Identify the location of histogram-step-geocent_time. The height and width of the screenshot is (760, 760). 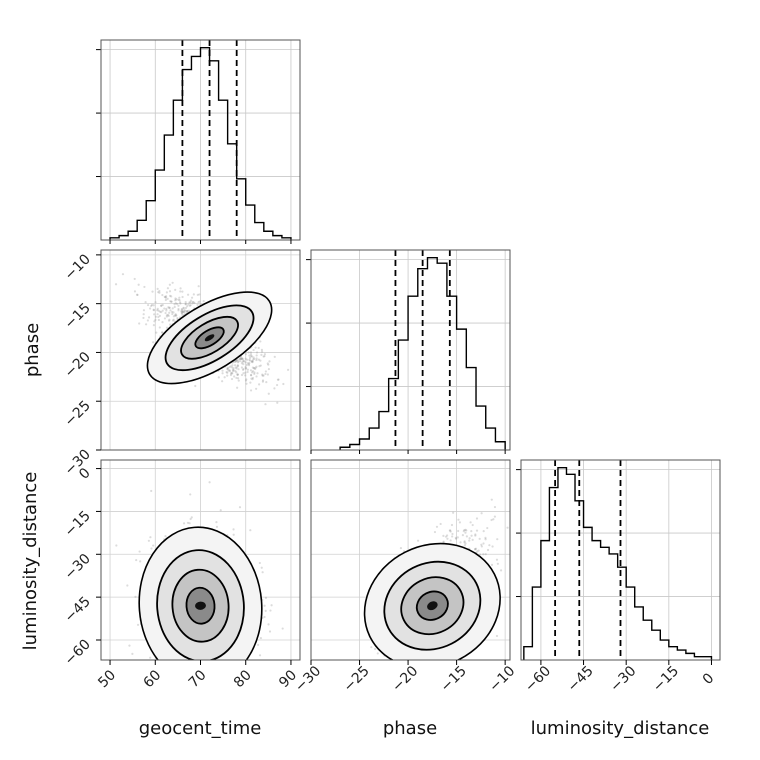
(200, 143).